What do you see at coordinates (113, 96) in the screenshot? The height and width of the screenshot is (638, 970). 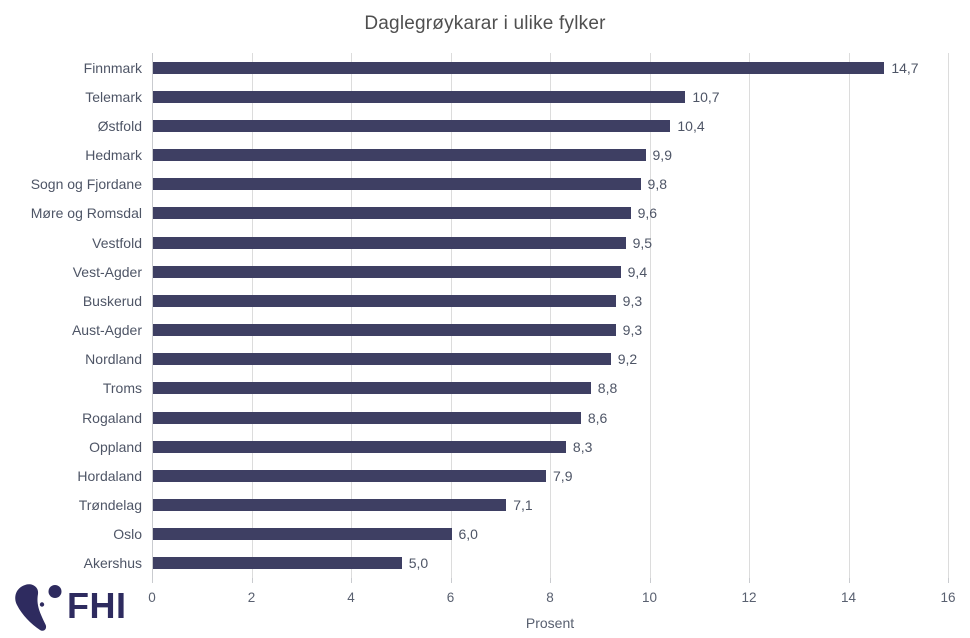 I see `category-label: Telemark` at bounding box center [113, 96].